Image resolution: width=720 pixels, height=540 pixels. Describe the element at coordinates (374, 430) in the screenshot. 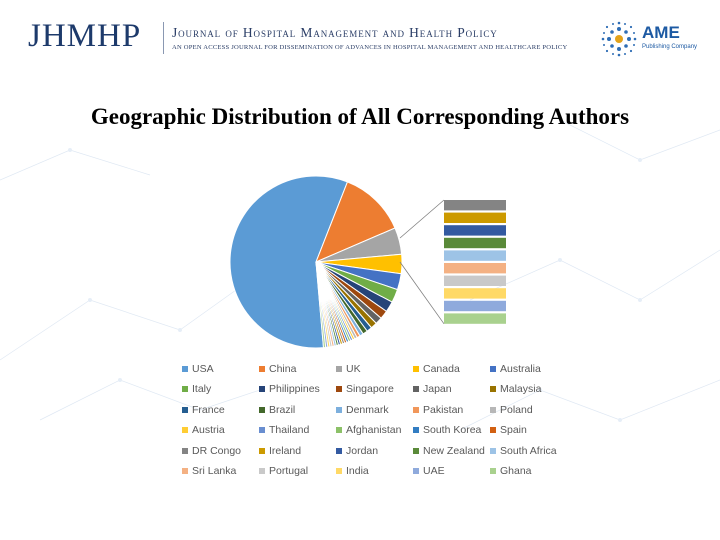

I see `legend-label: Afghanistan` at that location.